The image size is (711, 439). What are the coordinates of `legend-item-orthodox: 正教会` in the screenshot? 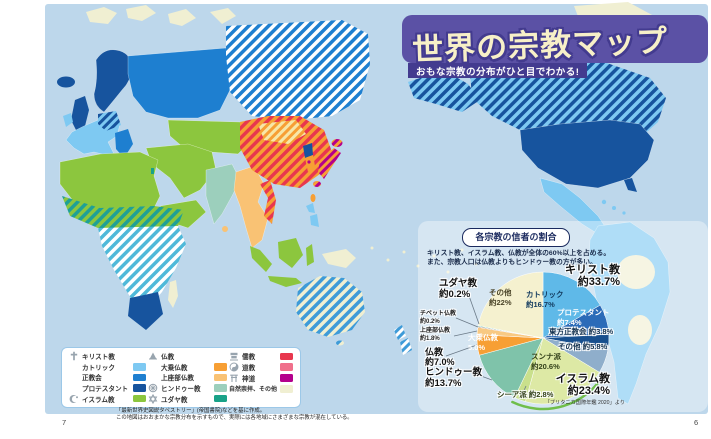 It's located at (108, 377).